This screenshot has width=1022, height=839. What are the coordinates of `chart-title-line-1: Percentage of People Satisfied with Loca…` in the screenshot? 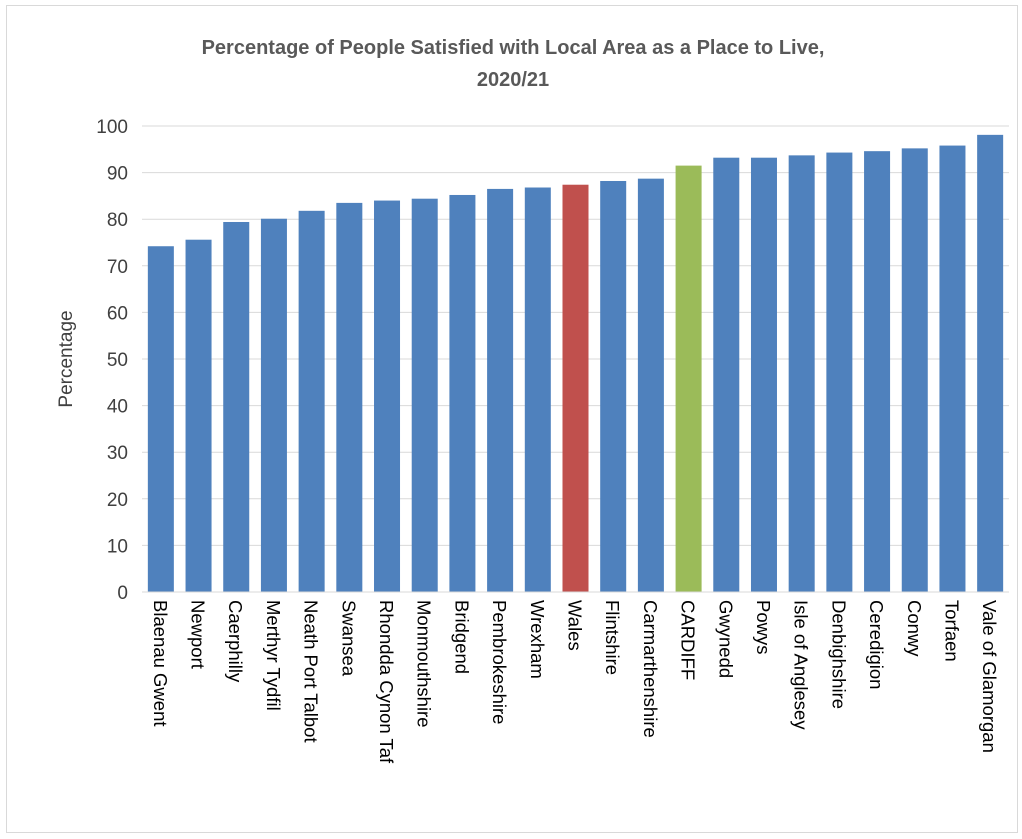 It's located at (513, 48).